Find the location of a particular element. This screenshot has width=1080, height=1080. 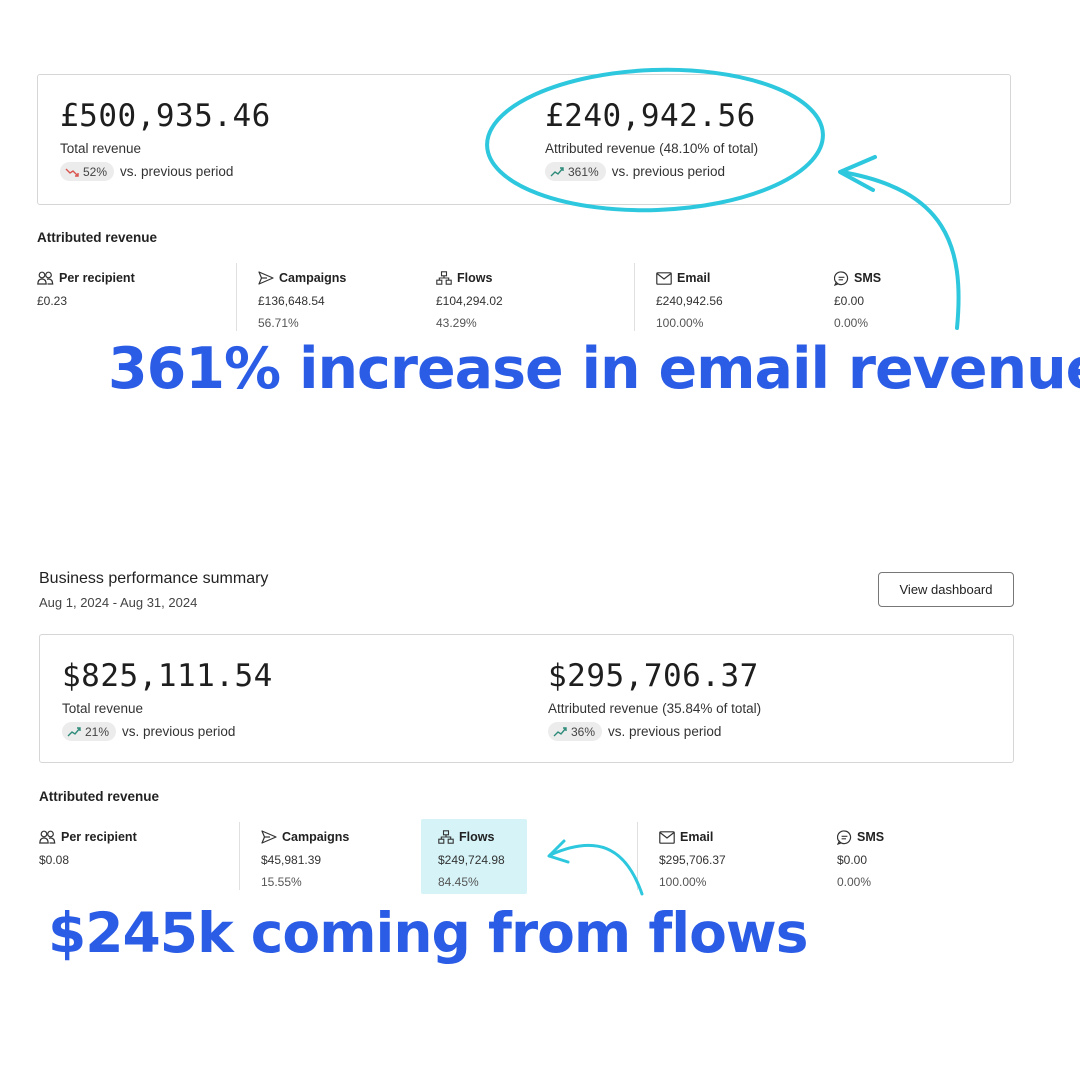

delta-value: 36% is located at coordinates (583, 731).